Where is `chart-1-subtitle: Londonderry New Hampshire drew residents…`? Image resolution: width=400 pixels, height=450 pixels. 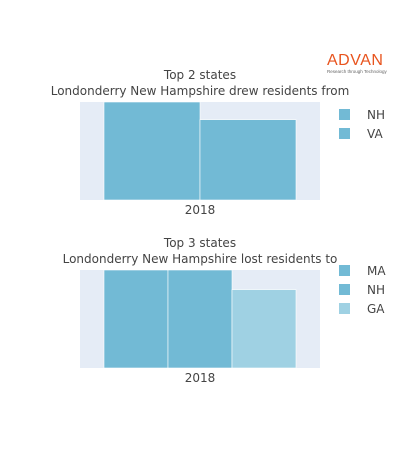
chart-1-subtitle: Londonderry New Hampshire drew residents… is located at coordinates (200, 91).